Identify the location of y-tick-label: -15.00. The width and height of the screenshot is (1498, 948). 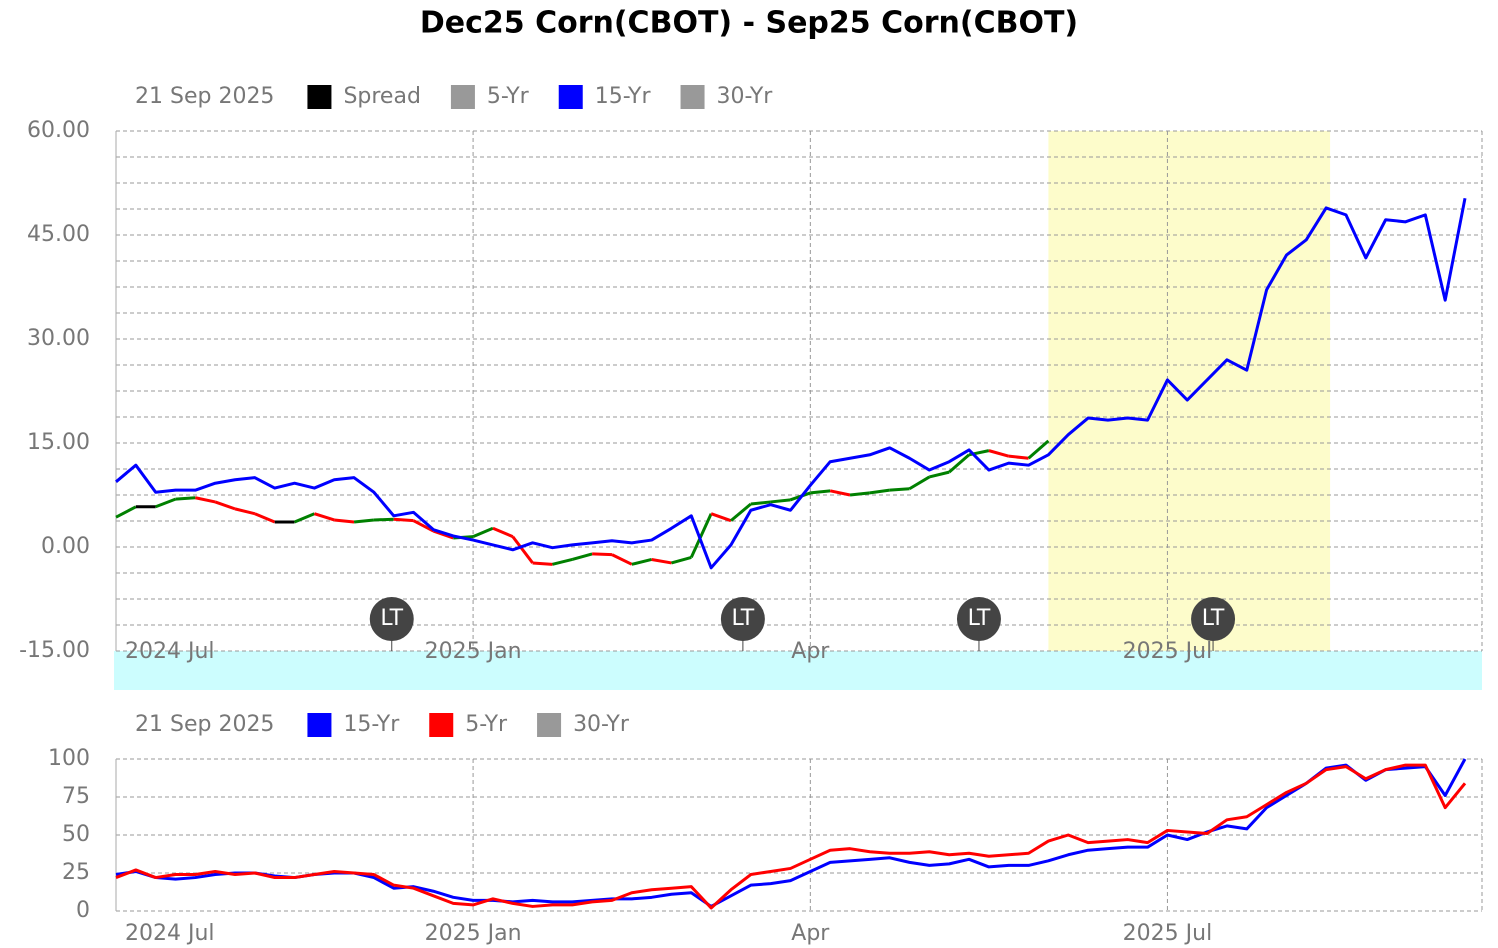
(54, 650).